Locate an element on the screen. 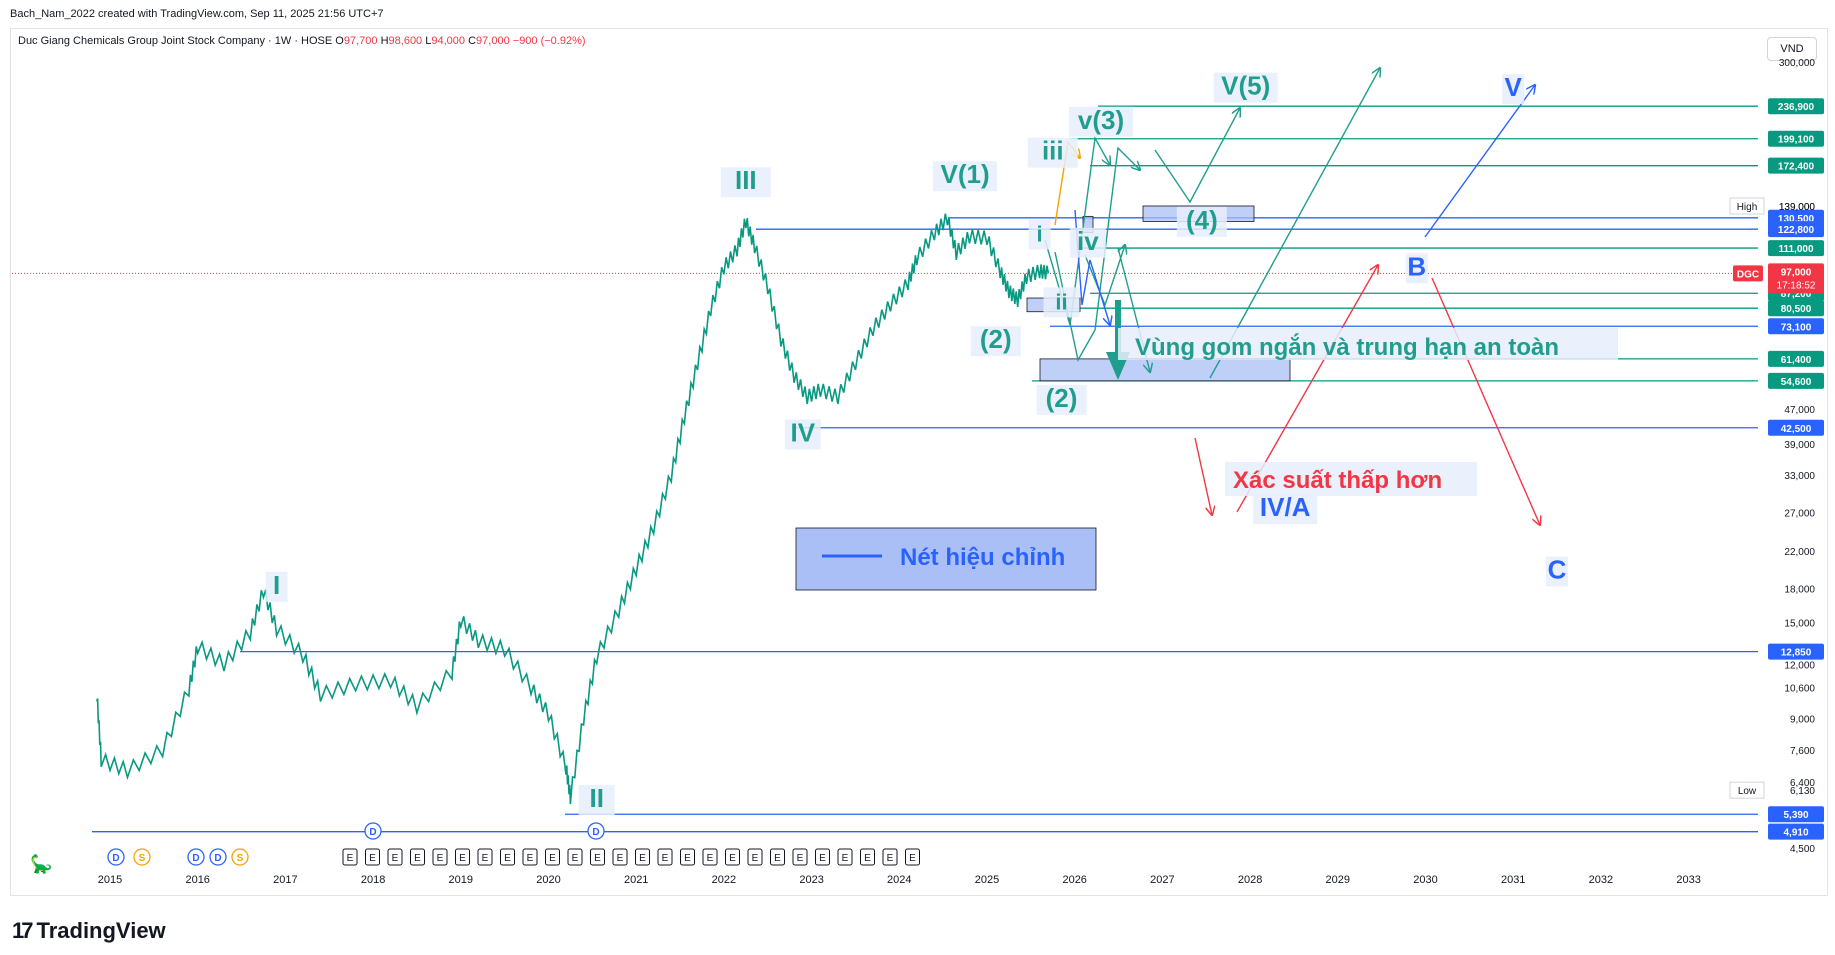 The width and height of the screenshot is (1835, 955). price-label: 172,400 is located at coordinates (1796, 167).